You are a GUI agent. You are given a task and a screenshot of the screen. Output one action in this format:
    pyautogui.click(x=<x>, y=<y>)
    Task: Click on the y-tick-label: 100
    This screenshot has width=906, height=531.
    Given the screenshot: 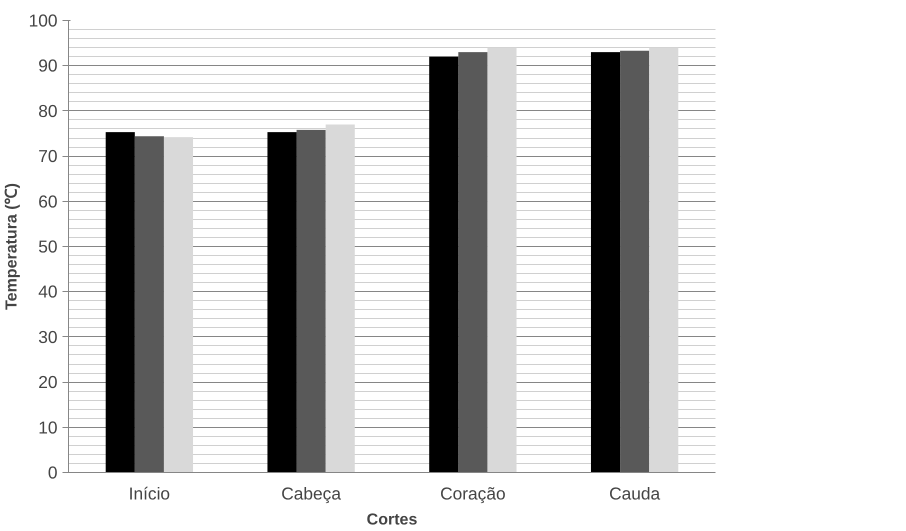 What is the action you would take?
    pyautogui.click(x=43, y=20)
    